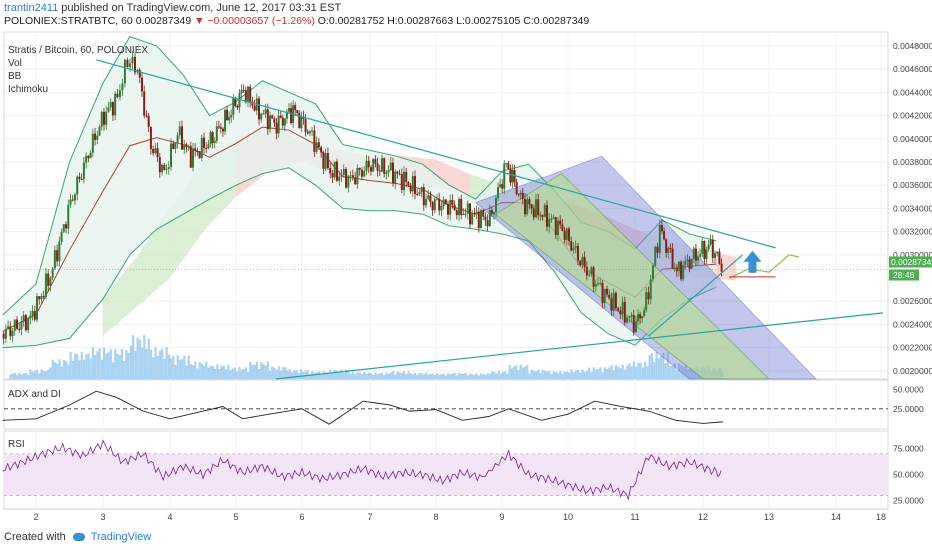 Image resolution: width=932 pixels, height=550 pixels. I want to click on author-link: trantin2411, so click(31, 8).